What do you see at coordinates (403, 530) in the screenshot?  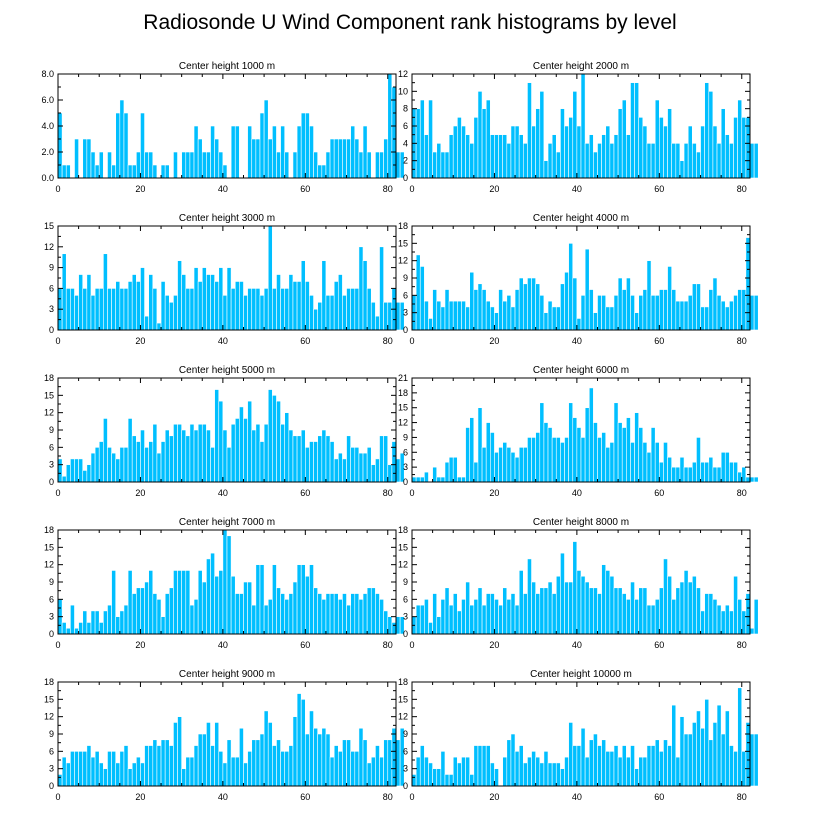 I see `y-tick-label: 18` at bounding box center [403, 530].